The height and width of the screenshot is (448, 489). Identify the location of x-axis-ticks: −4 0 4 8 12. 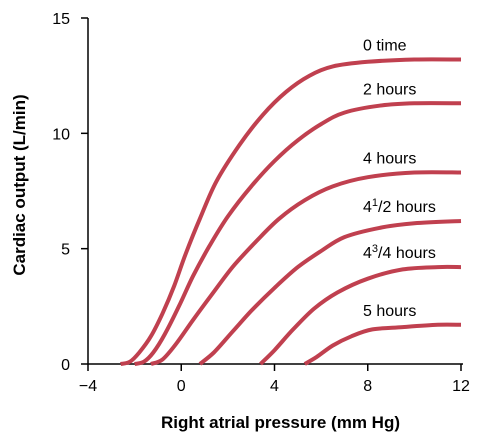
(274, 379).